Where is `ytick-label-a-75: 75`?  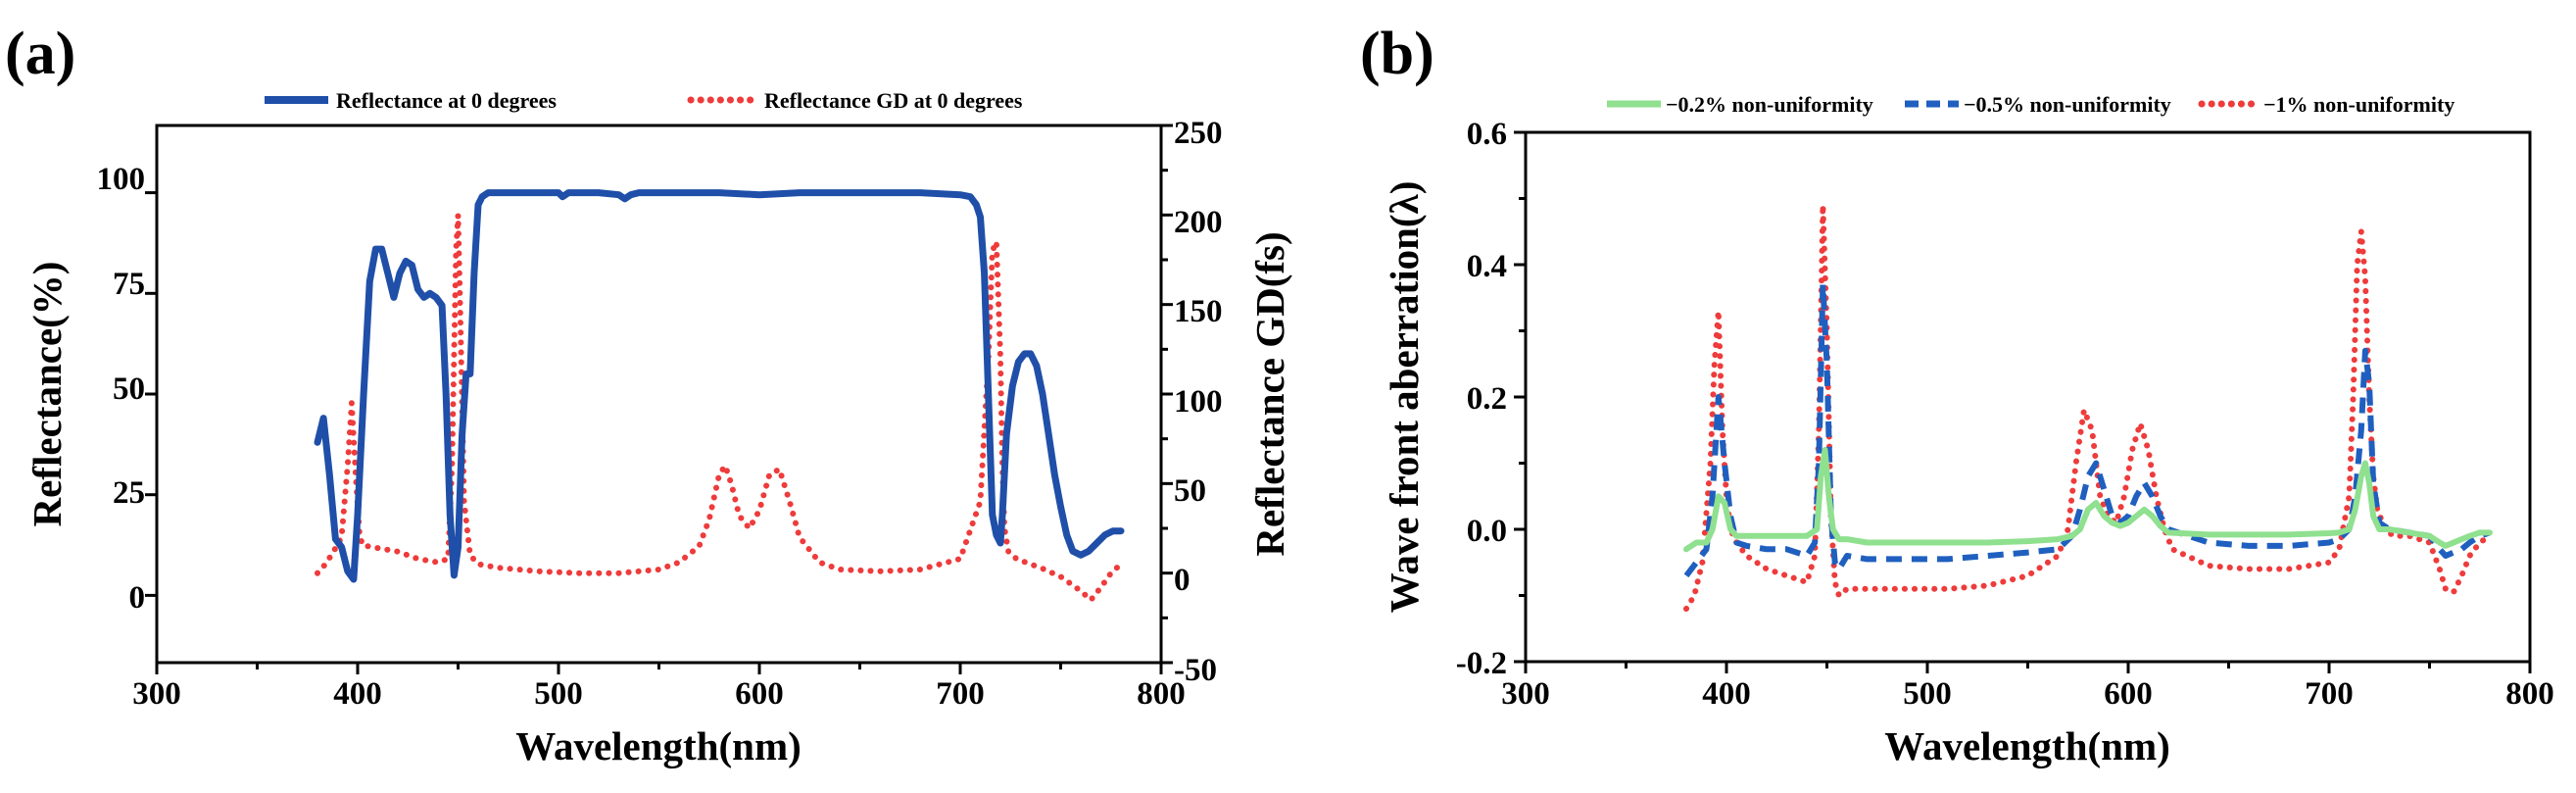
ytick-label-a-75: 75 is located at coordinates (129, 284).